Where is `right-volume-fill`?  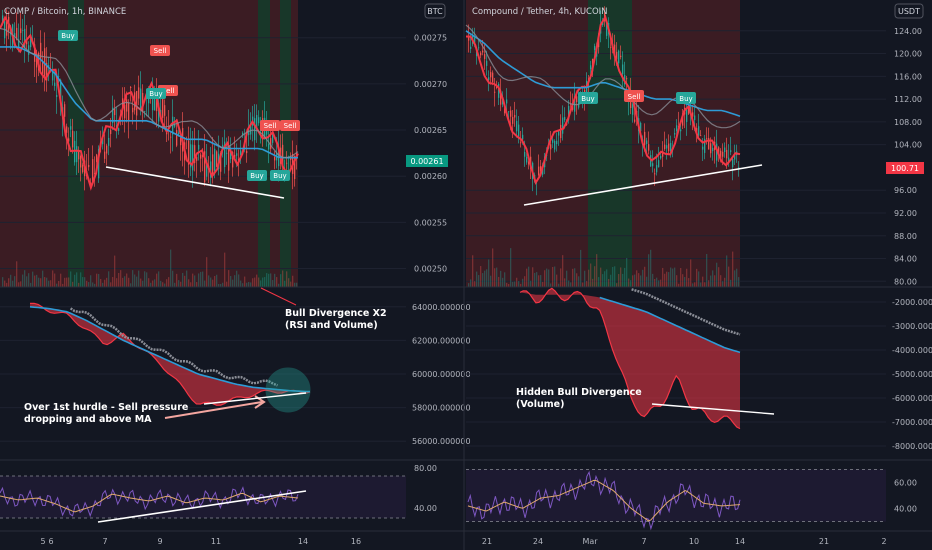 right-volume-fill is located at coordinates (630, 358).